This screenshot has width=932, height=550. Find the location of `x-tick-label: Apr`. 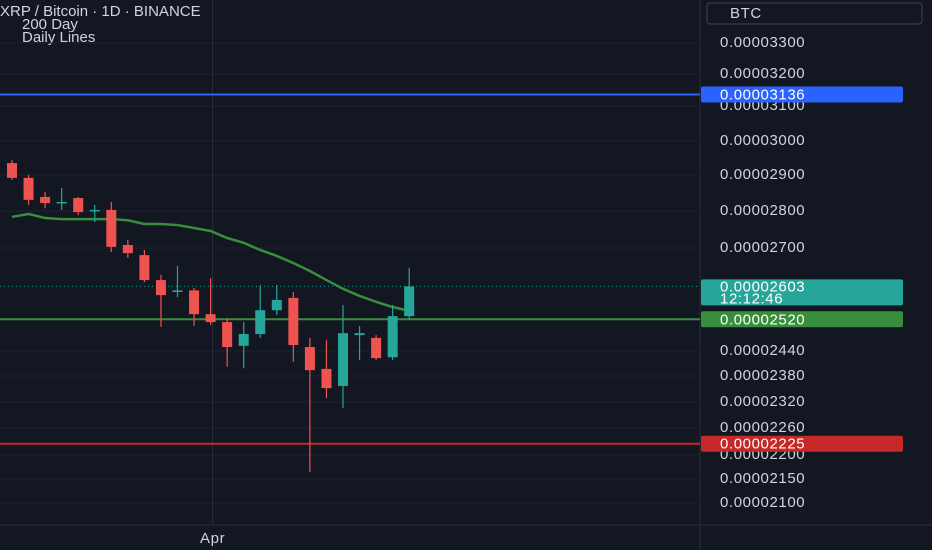

x-tick-label: Apr is located at coordinates (212, 538).